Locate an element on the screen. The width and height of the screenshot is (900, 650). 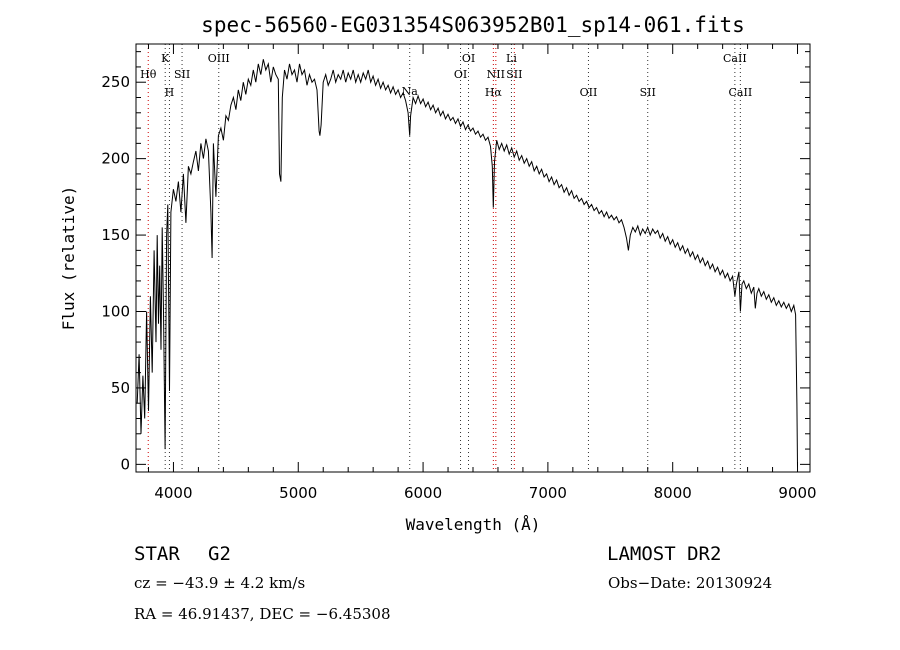
marker-label-9: Hα is located at coordinates (494, 92).